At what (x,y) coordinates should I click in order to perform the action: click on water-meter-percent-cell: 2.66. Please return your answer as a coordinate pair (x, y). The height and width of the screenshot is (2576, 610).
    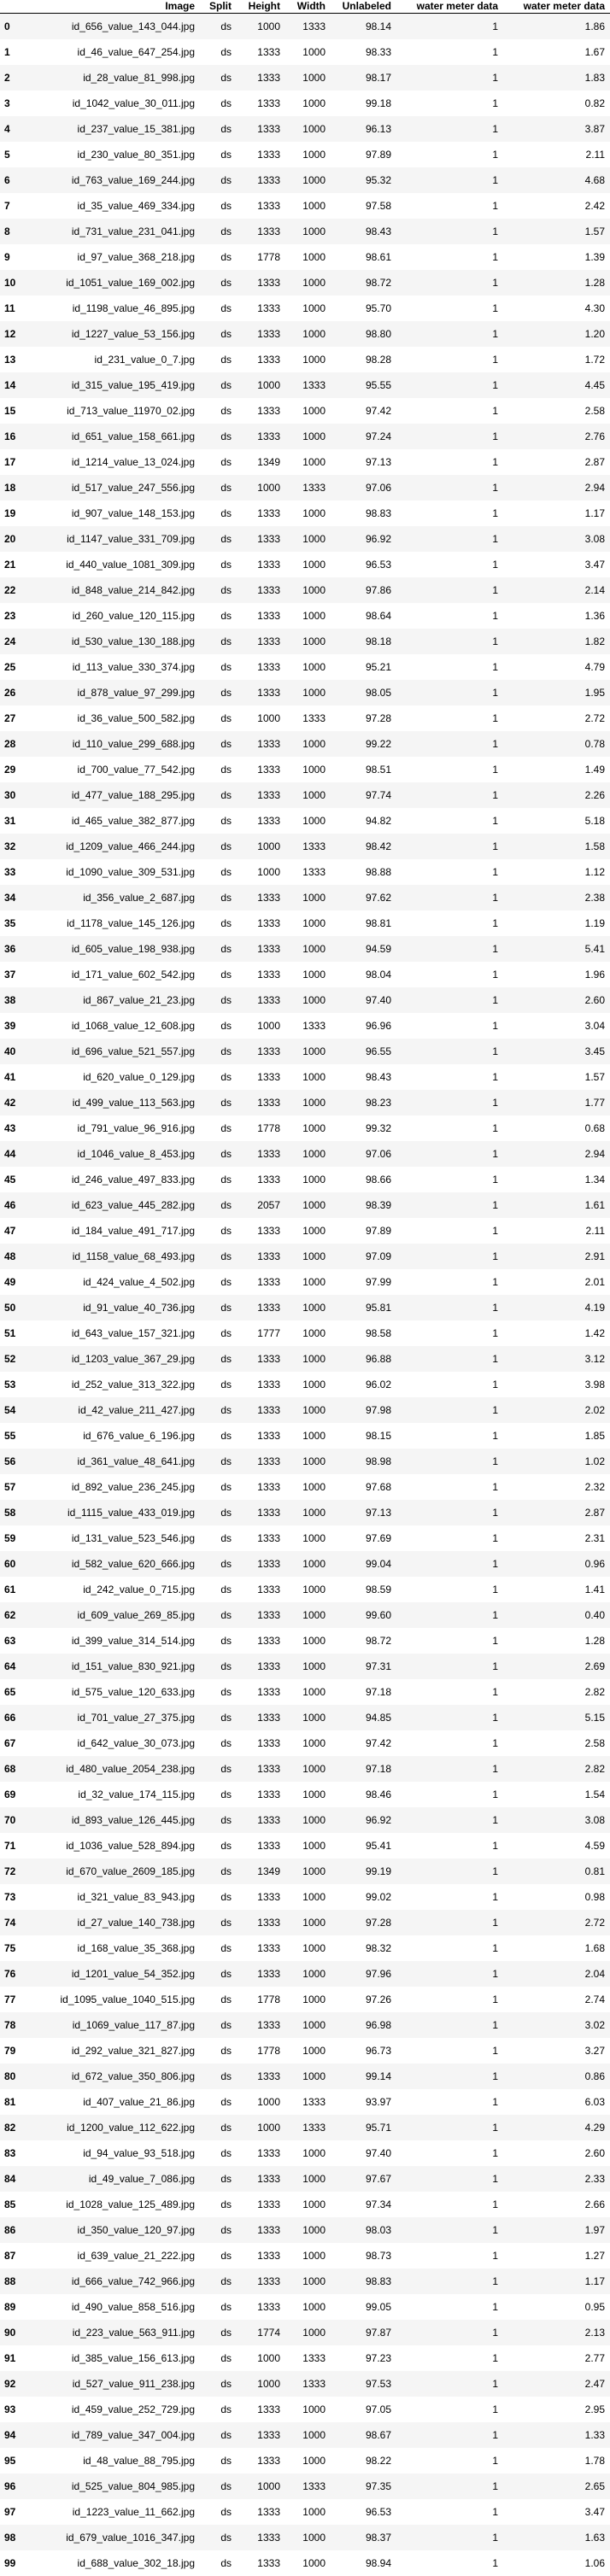
    Looking at the image, I should click on (594, 2204).